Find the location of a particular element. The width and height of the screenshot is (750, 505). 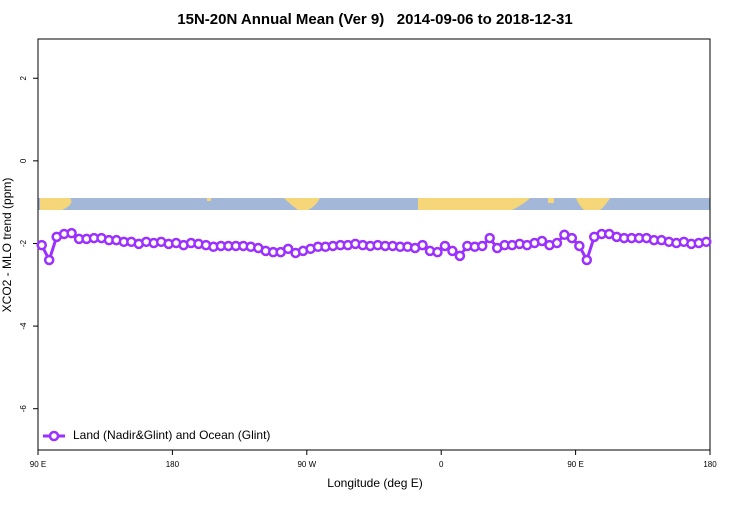

y-tick-label: 2 is located at coordinates (23, 77).